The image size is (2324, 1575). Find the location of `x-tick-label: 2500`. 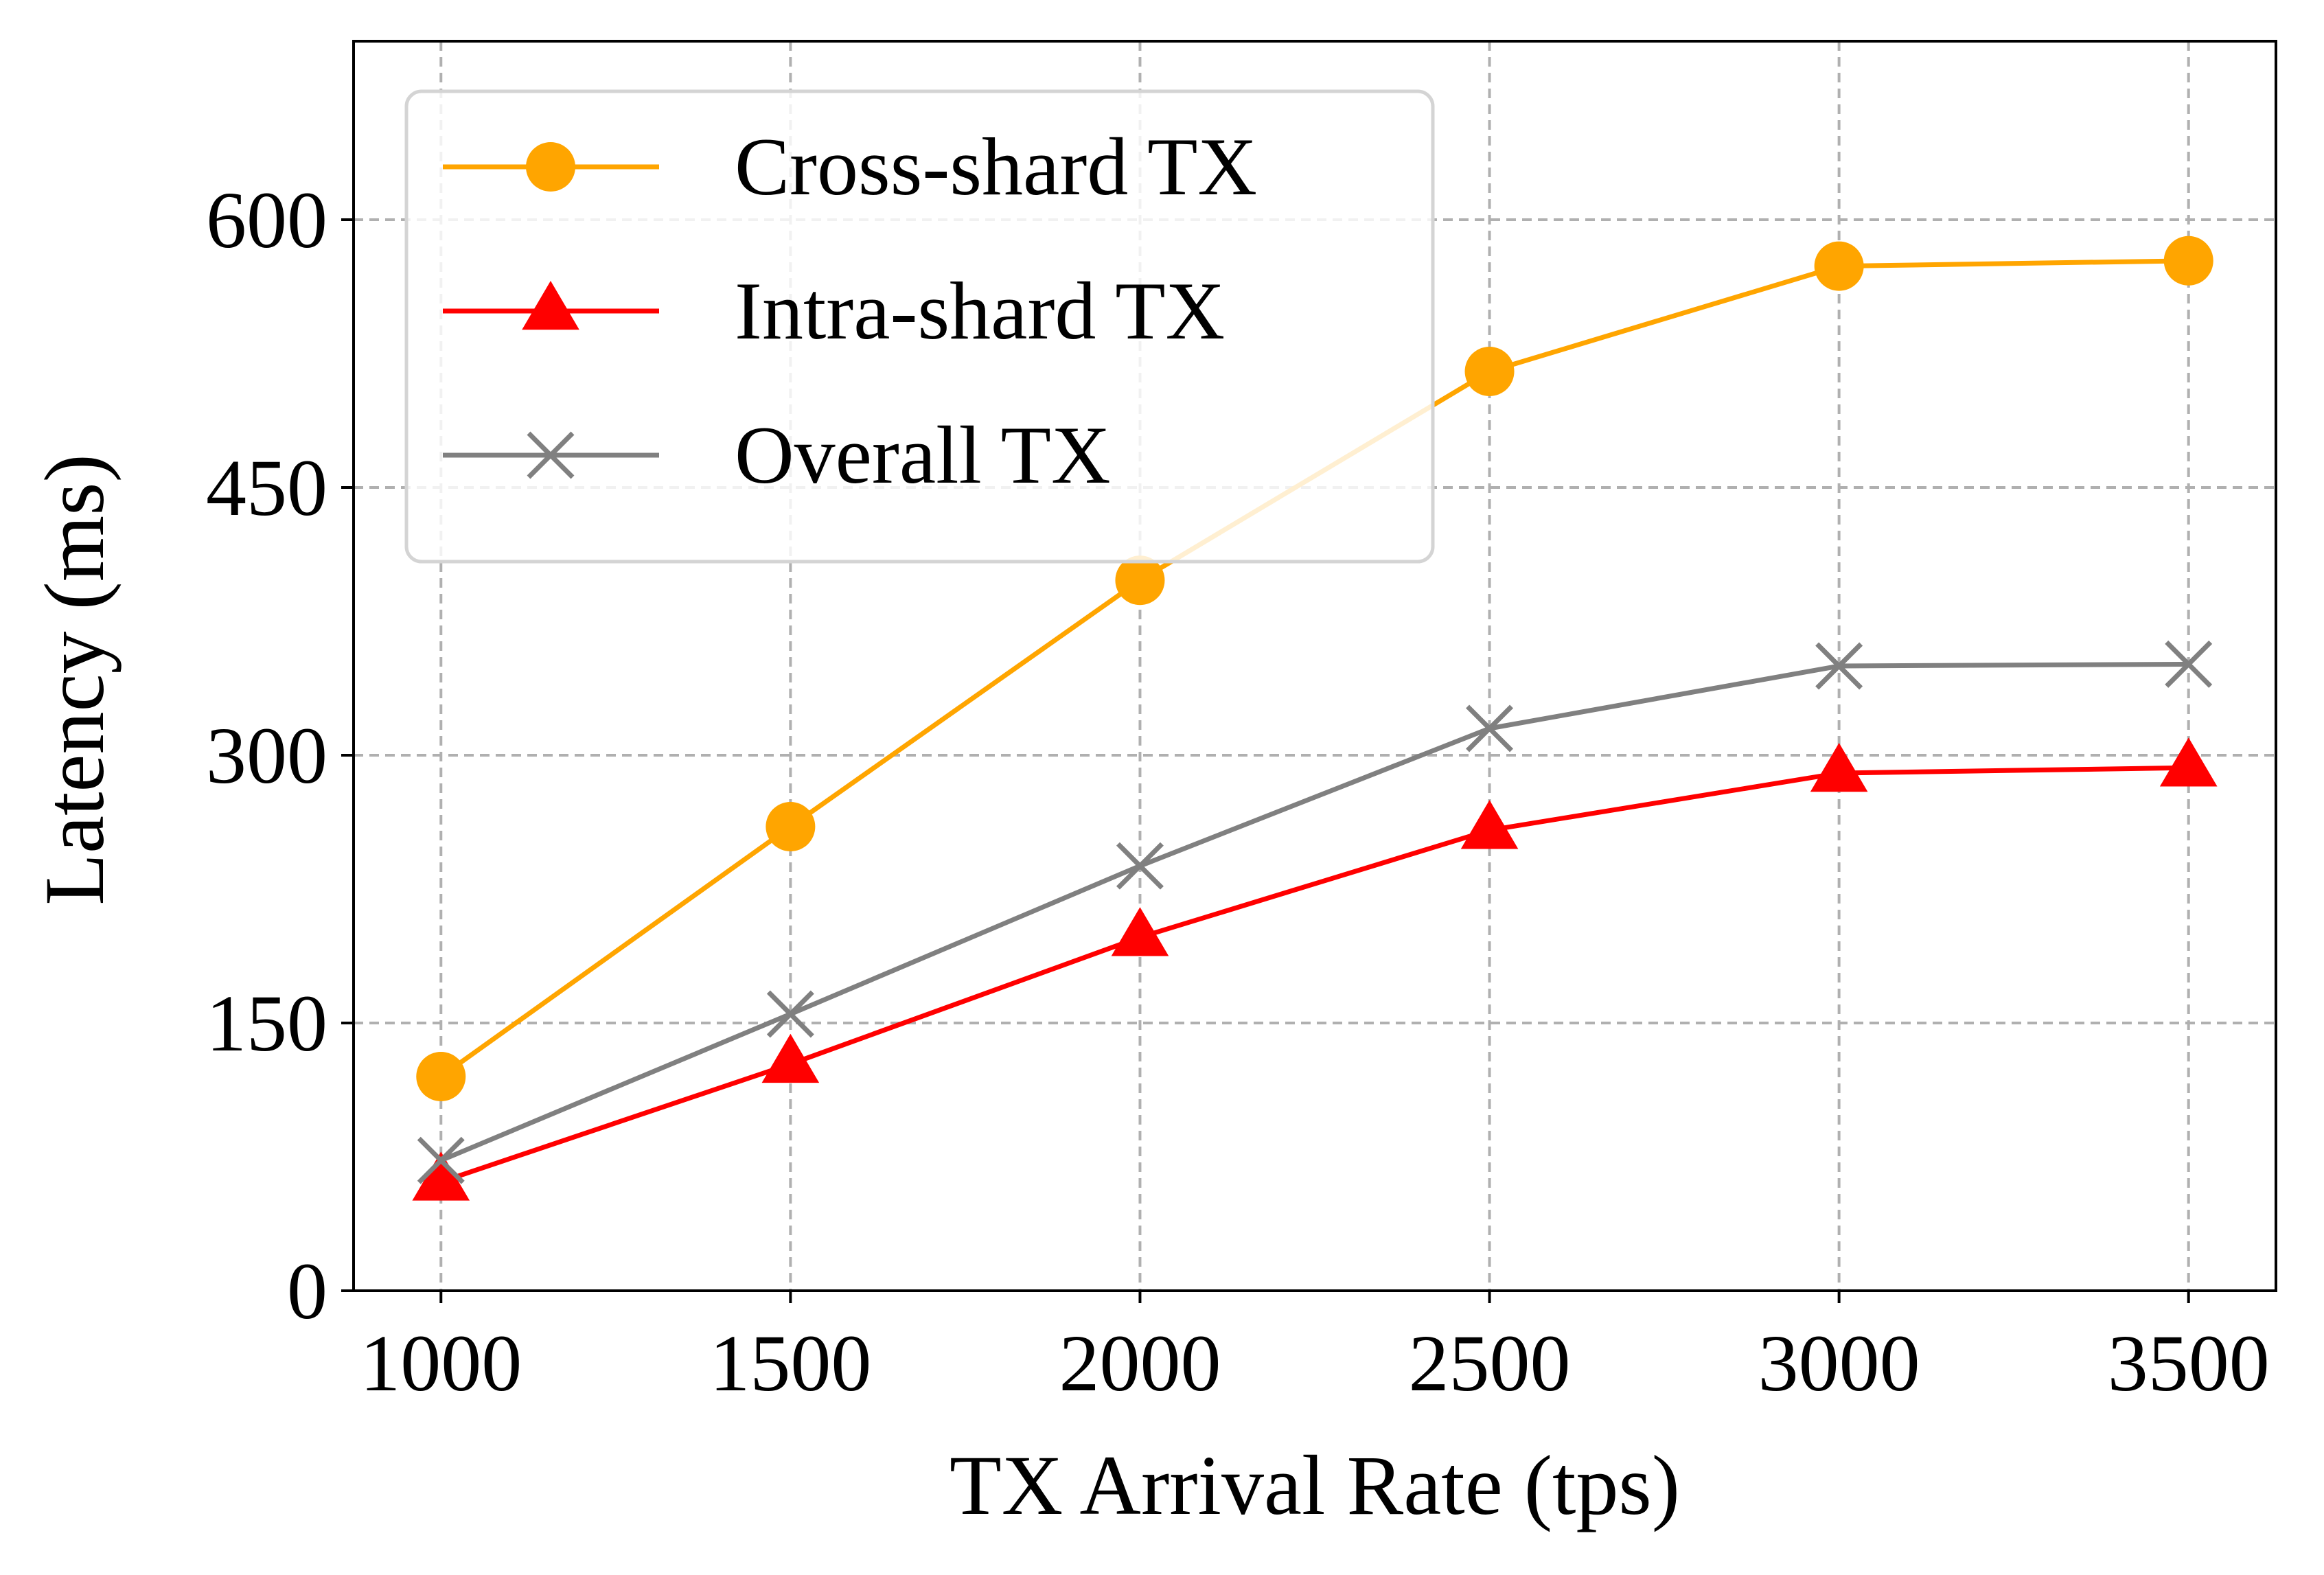

x-tick-label: 2500 is located at coordinates (1490, 1363).